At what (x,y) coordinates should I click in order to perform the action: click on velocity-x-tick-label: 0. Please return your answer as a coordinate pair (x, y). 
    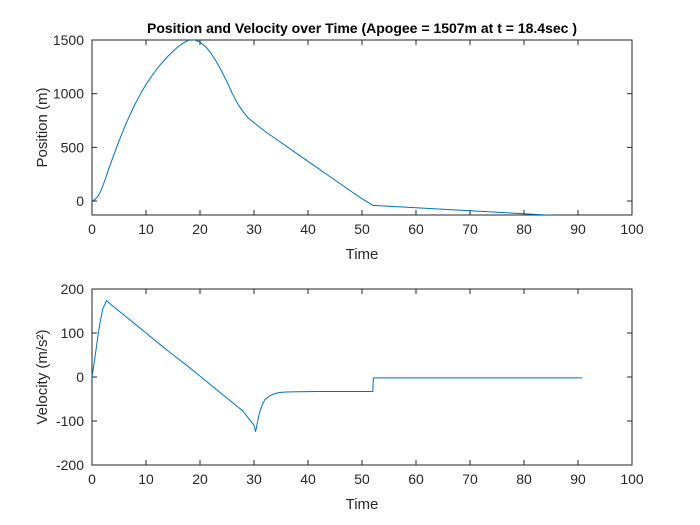
    Looking at the image, I should click on (92, 479).